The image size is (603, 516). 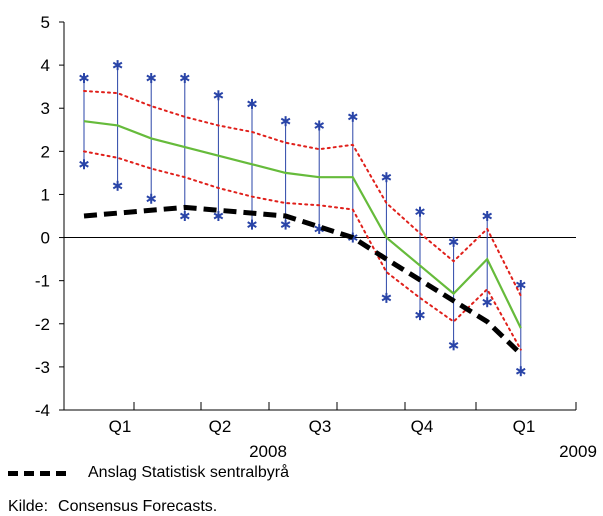 What do you see at coordinates (422, 426) in the screenshot?
I see `x-quarter-label: Q4` at bounding box center [422, 426].